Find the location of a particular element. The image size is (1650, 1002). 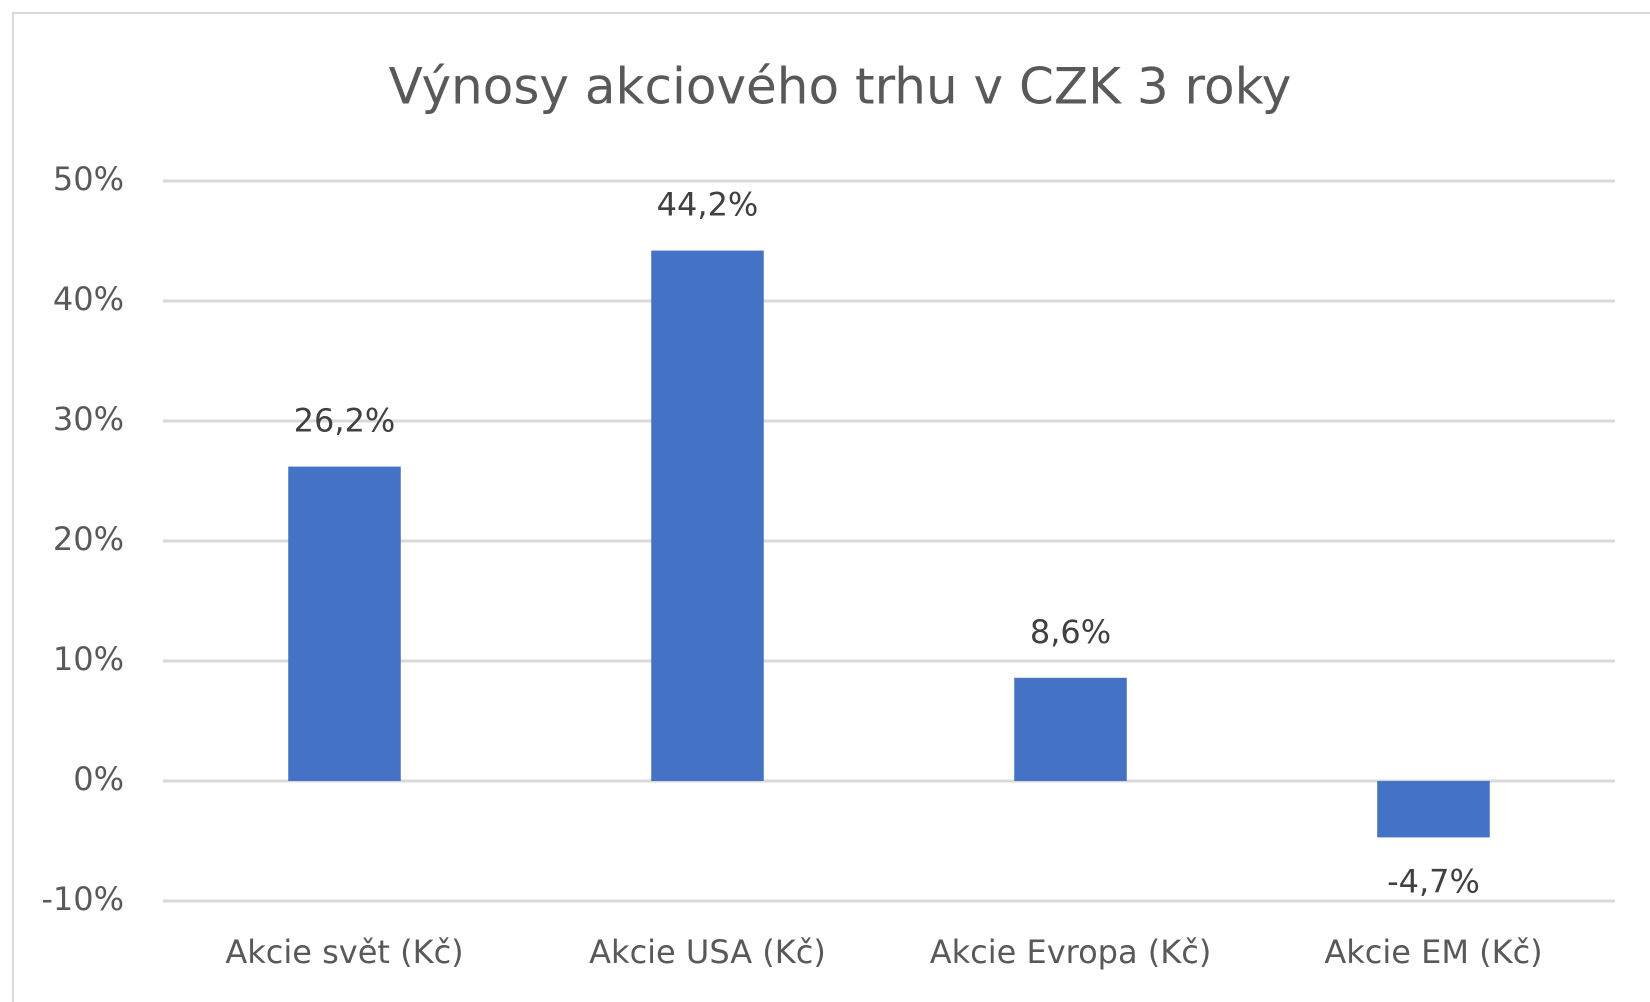

y-tick-label: 20% is located at coordinates (88, 539).